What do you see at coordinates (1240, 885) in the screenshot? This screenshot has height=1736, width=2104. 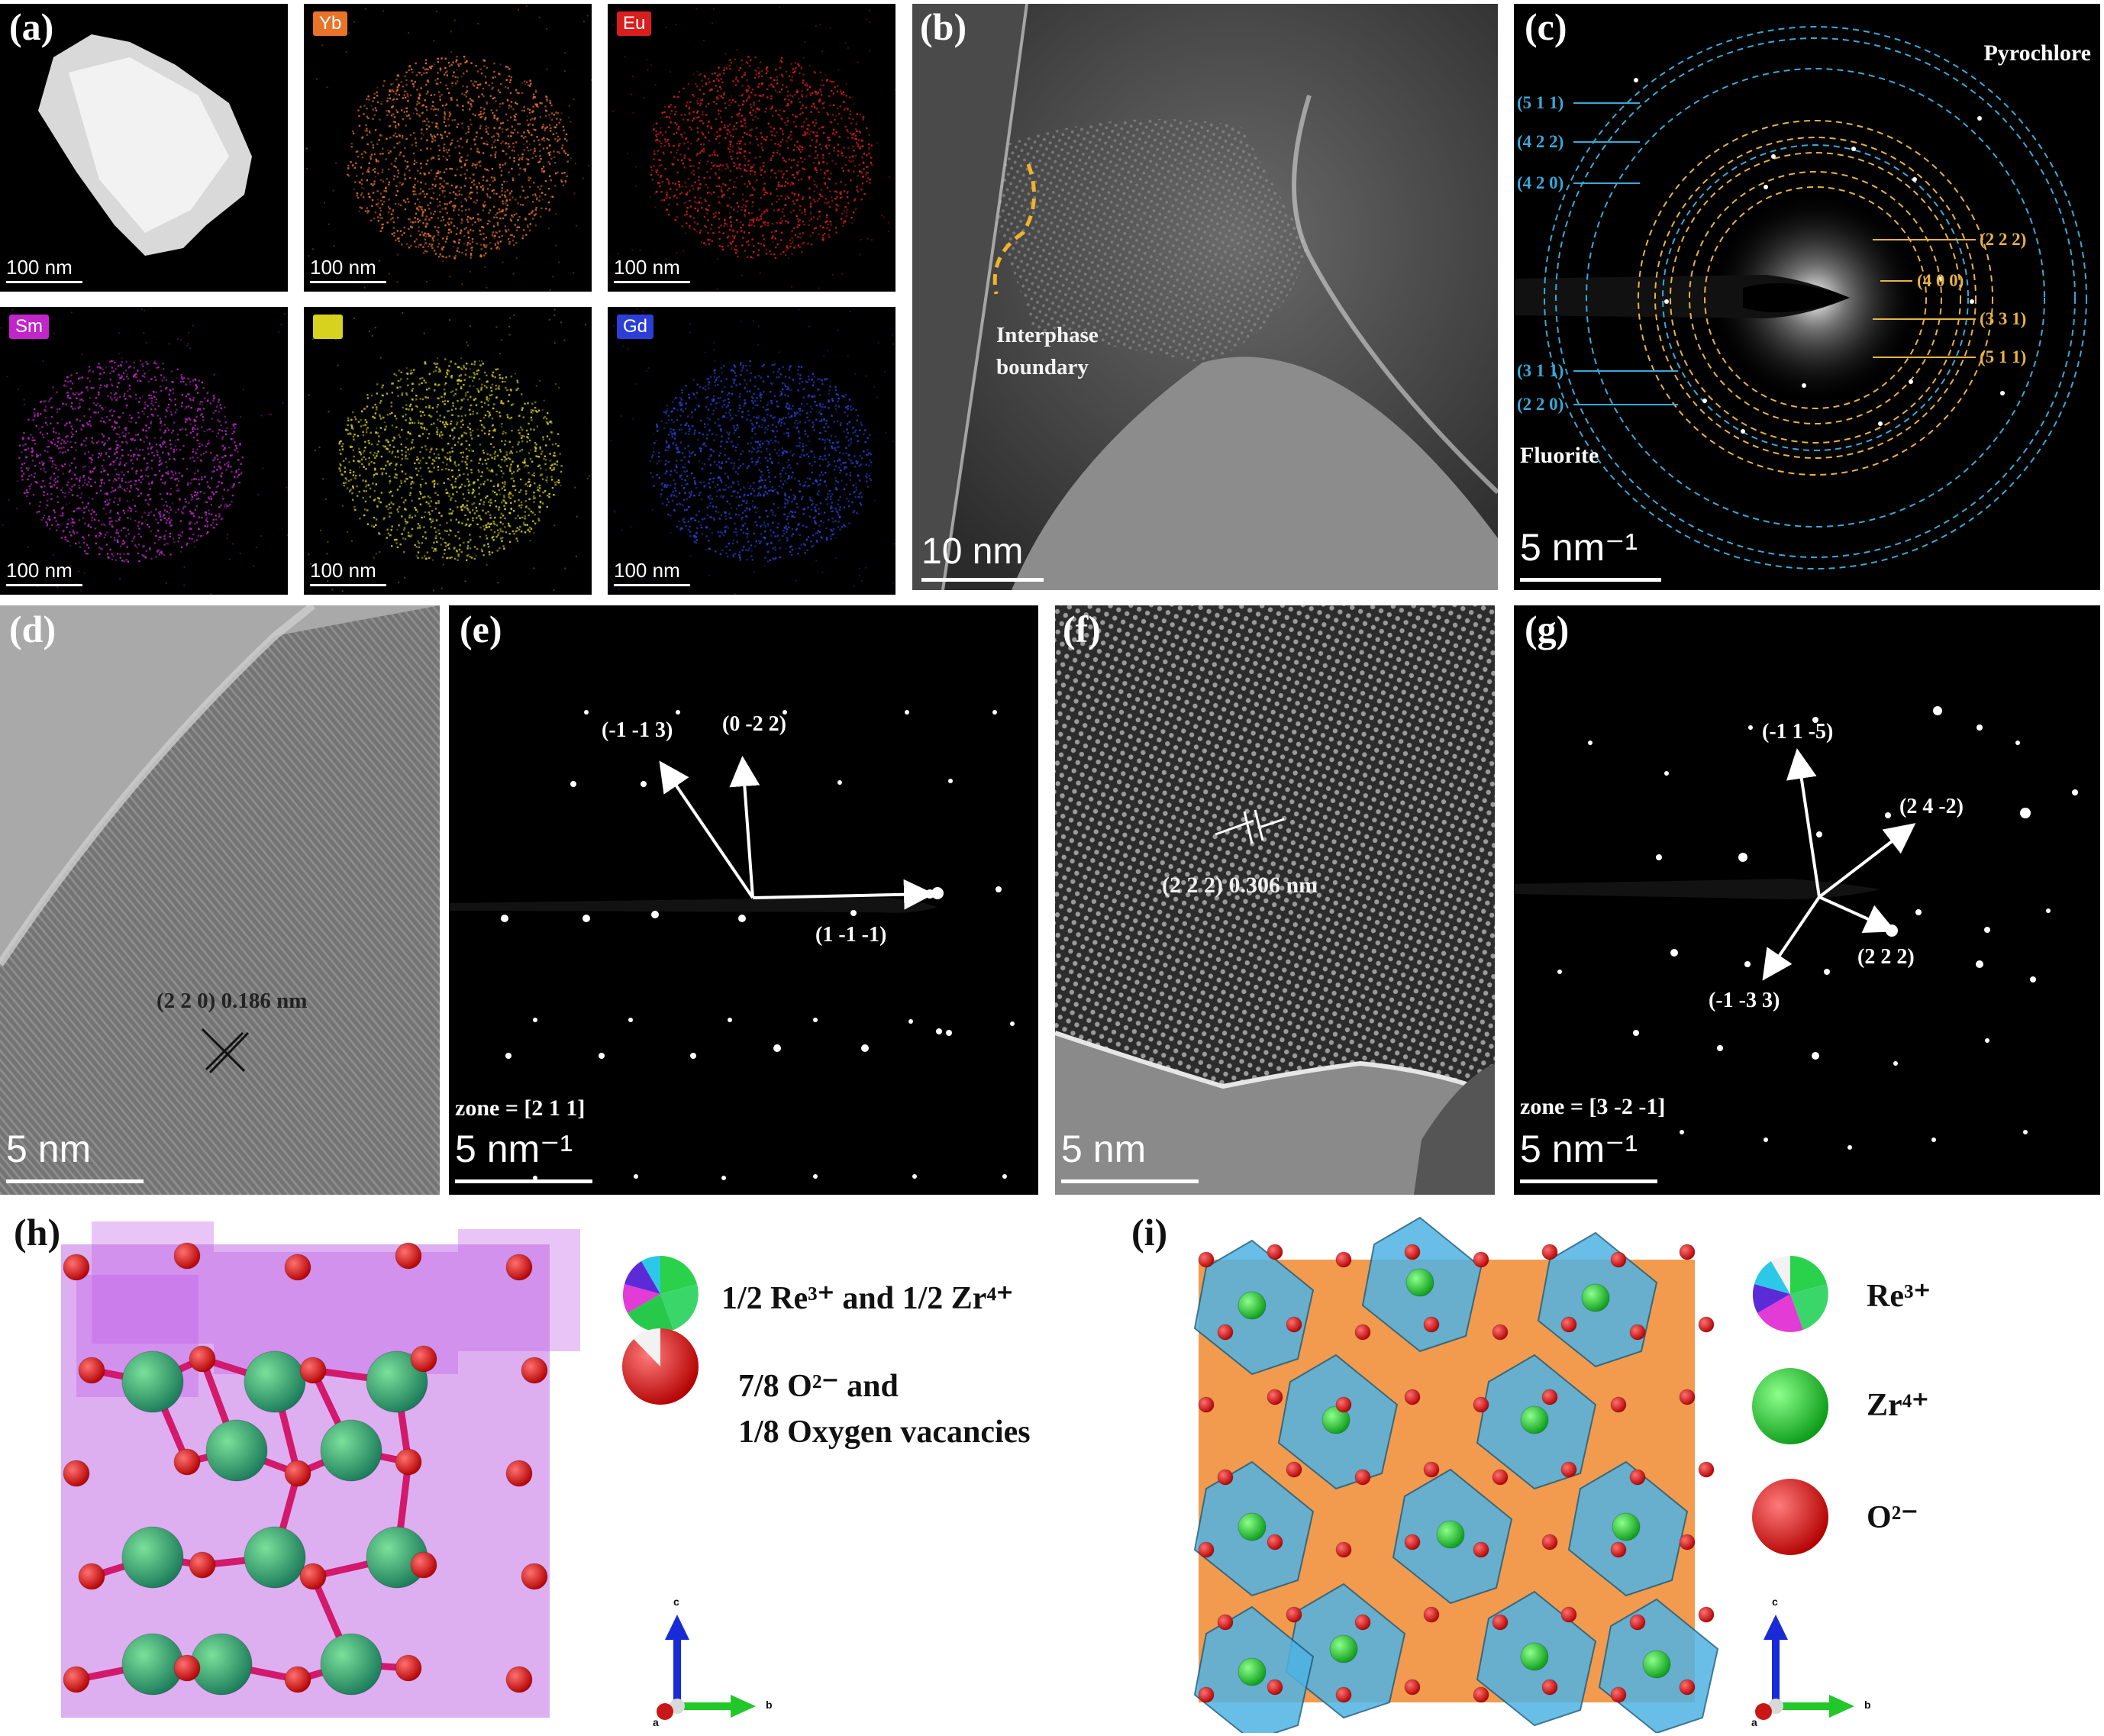 I see `panel-f-fringe-annotation: (2 2 2) 0.306 nm` at bounding box center [1240, 885].